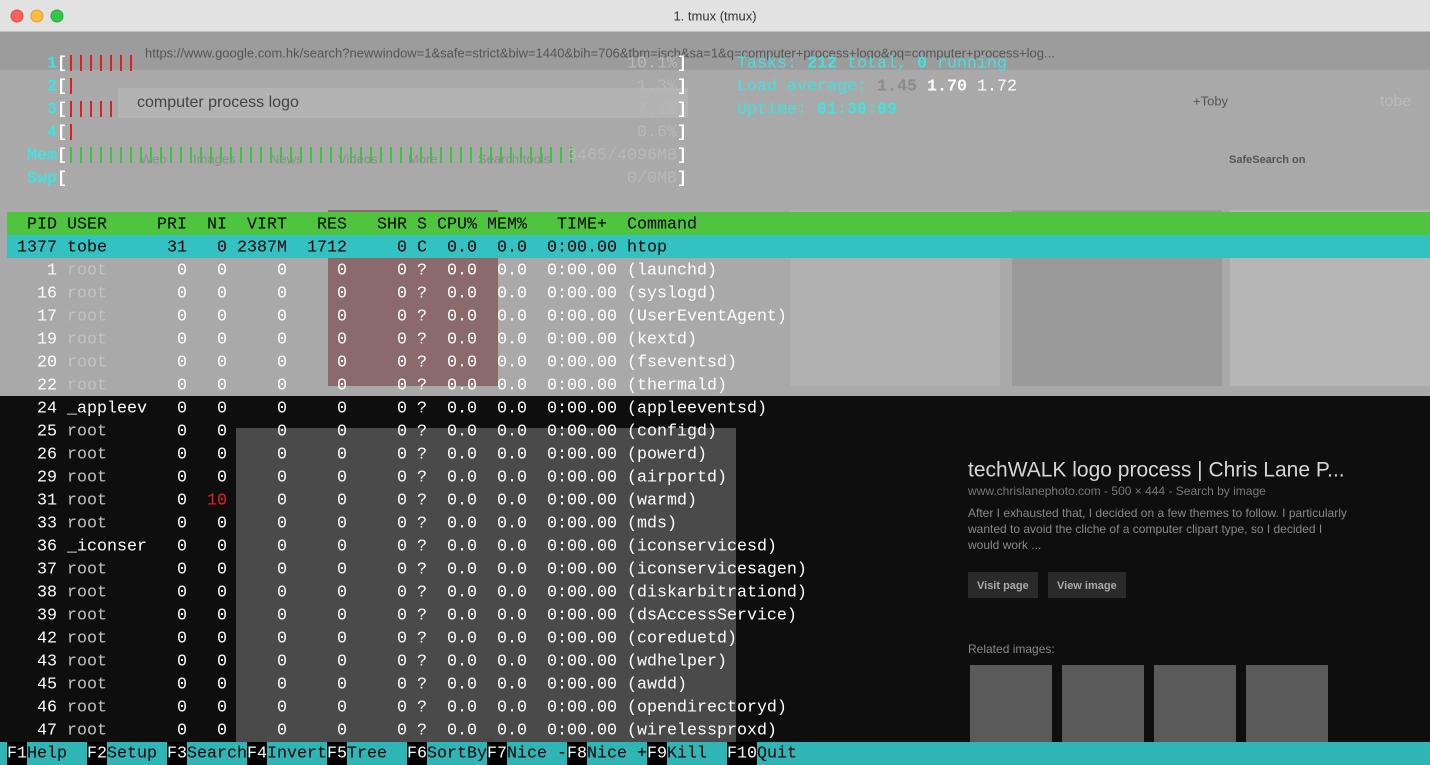 Image resolution: width=1430 pixels, height=765 pixels. Describe the element at coordinates (87, 224) in the screenshot. I see `column-header: USER` at that location.